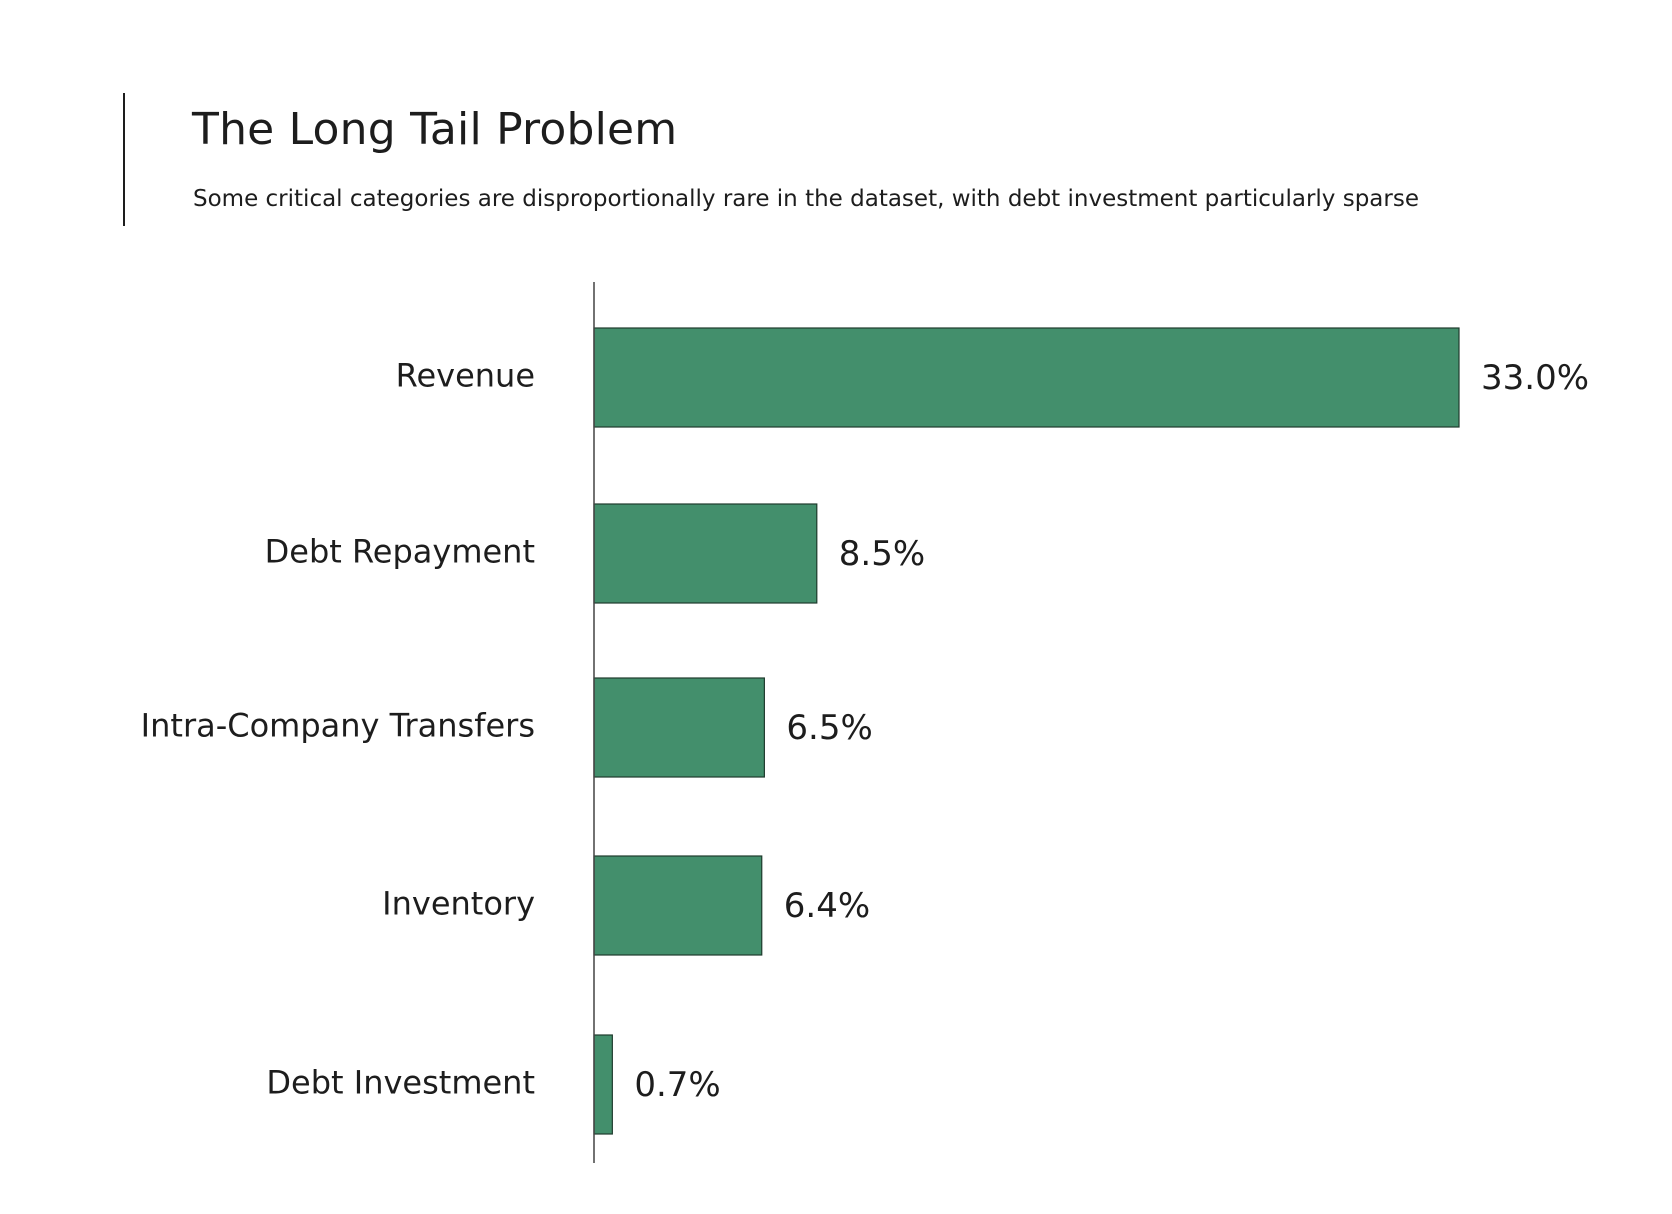  Describe the element at coordinates (677, 1085) in the screenshot. I see `value-label-debt-investment: 0.7%` at that location.